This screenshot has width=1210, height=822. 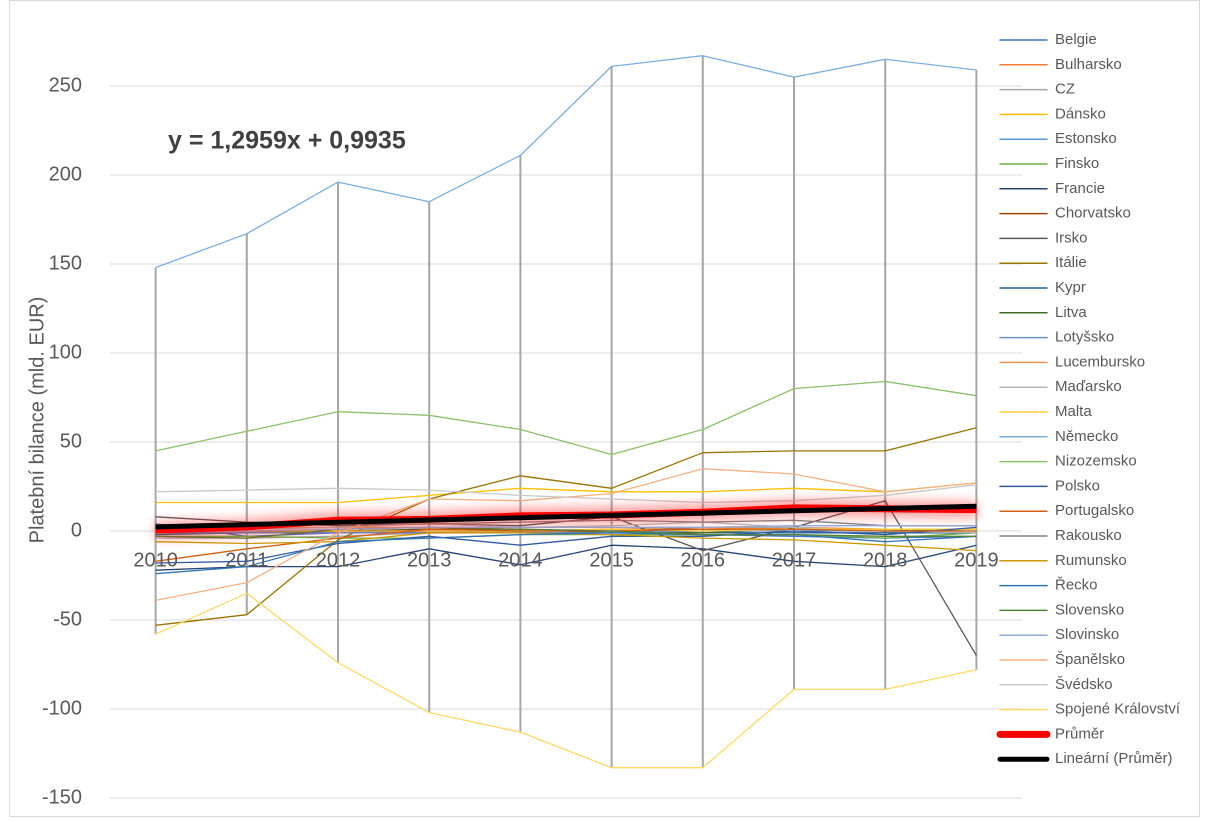 What do you see at coordinates (1065, 89) in the screenshot?
I see `legend-label: CZ` at bounding box center [1065, 89].